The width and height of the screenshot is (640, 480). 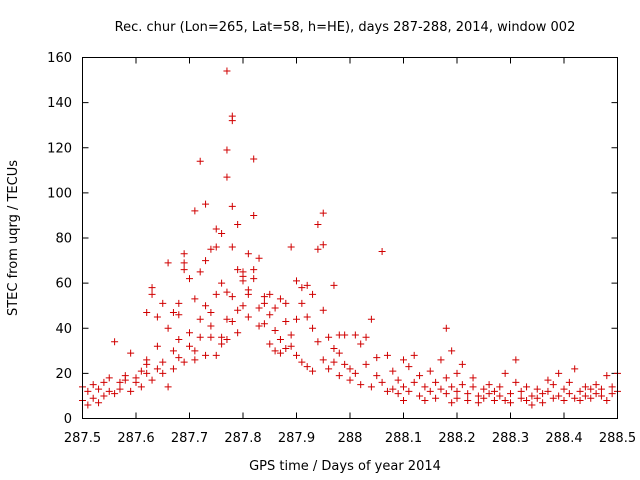 I want to click on x-tick-label: 287.7, so click(x=189, y=438).